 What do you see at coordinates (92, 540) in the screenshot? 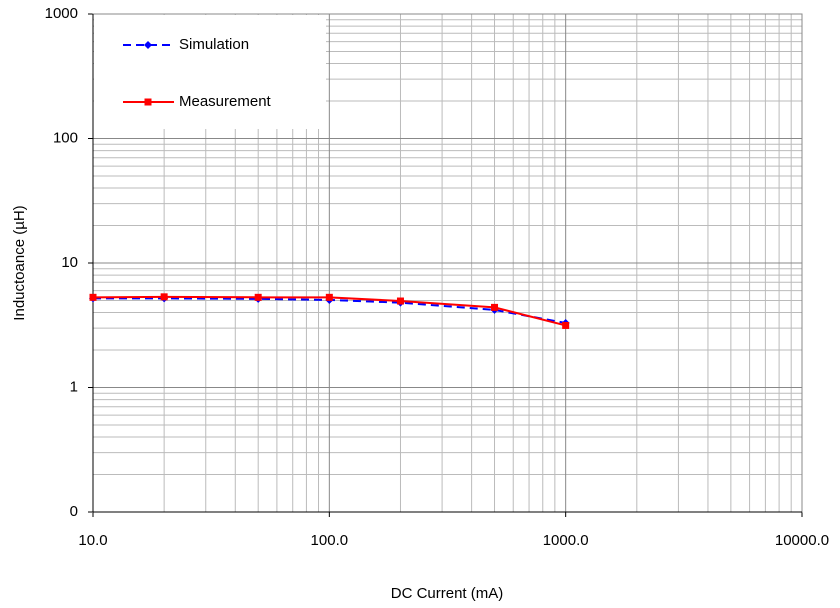
I see `x-tick-label: 10.0` at bounding box center [92, 540].